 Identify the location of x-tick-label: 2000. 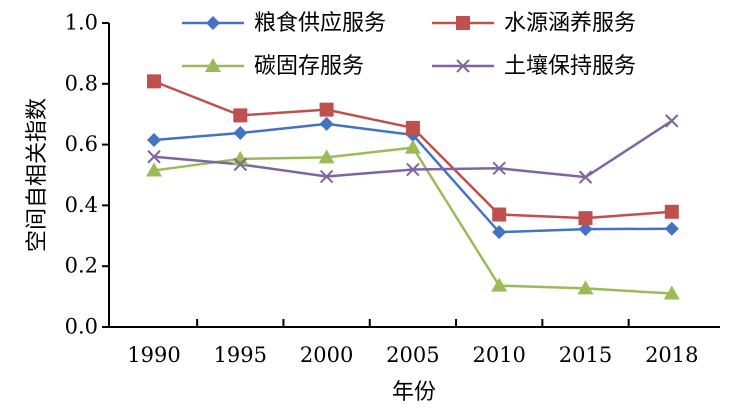
(326, 355).